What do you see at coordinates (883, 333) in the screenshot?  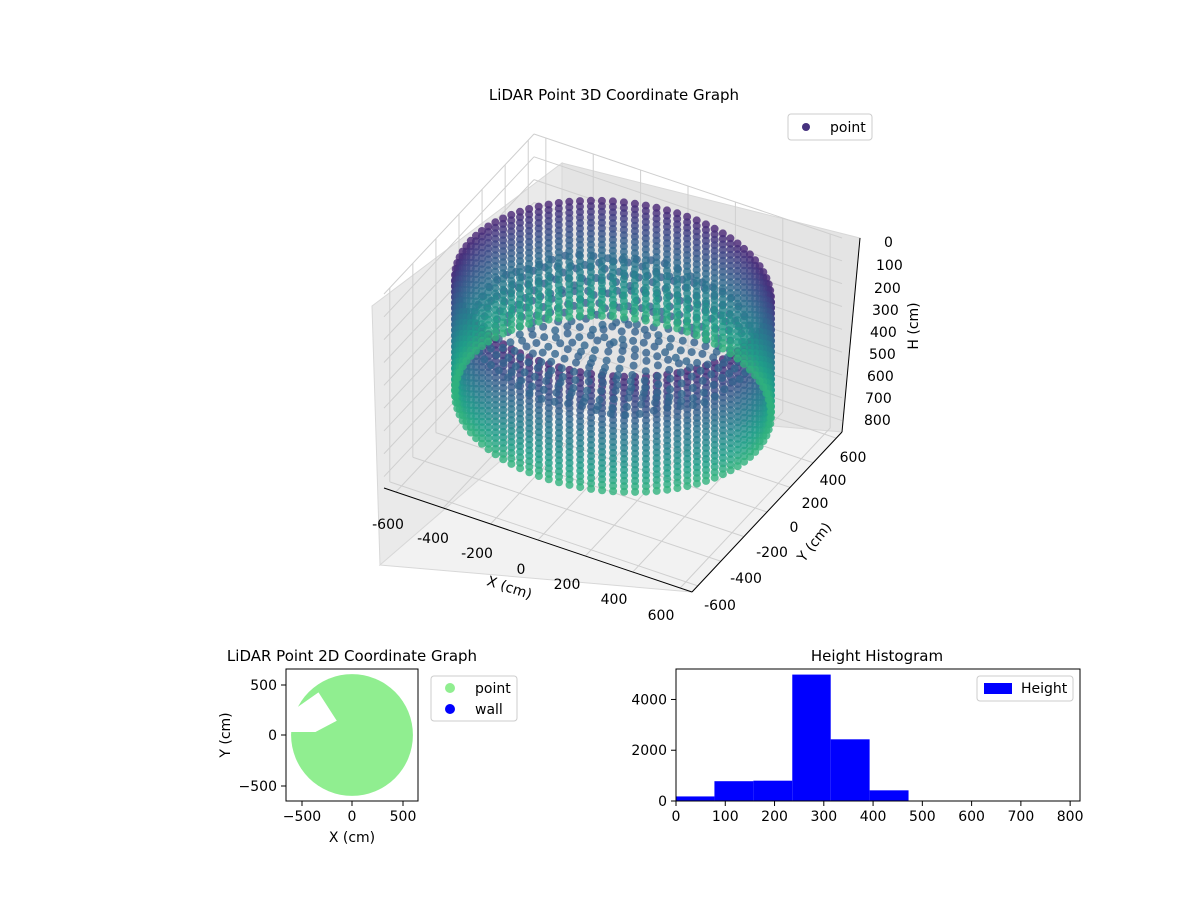 I see `z-tick-label: 400` at bounding box center [883, 333].